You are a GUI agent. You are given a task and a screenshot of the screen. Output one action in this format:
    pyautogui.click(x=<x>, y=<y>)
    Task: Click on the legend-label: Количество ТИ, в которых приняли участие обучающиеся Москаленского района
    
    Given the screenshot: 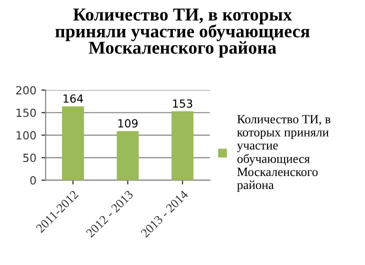 What is the action you would take?
    pyautogui.click(x=283, y=153)
    